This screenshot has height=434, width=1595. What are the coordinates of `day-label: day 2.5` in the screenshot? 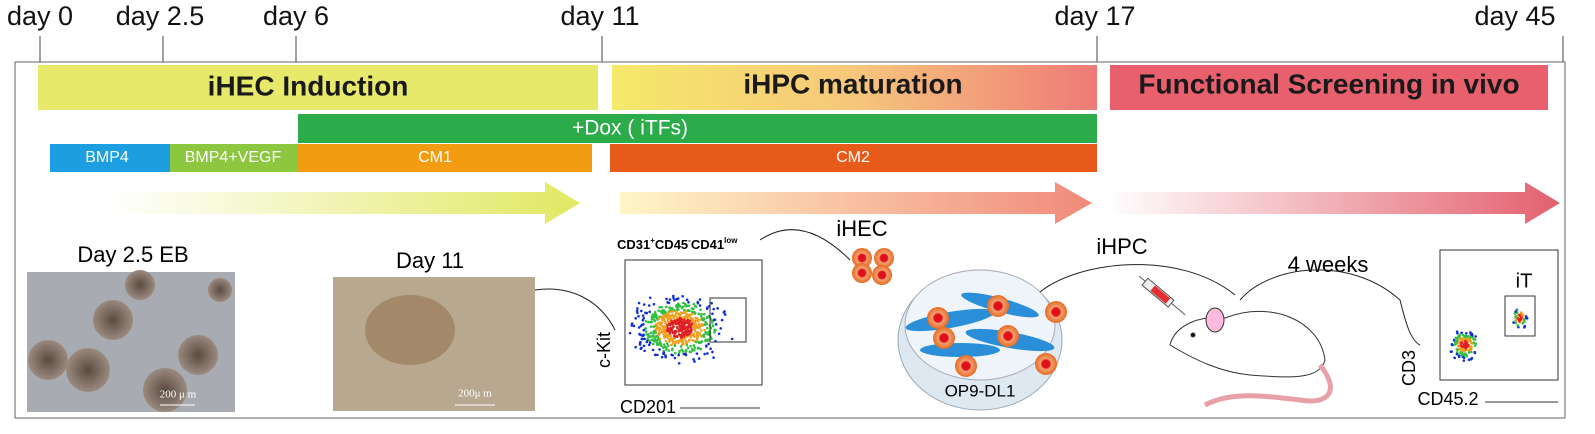 It's located at (160, 16).